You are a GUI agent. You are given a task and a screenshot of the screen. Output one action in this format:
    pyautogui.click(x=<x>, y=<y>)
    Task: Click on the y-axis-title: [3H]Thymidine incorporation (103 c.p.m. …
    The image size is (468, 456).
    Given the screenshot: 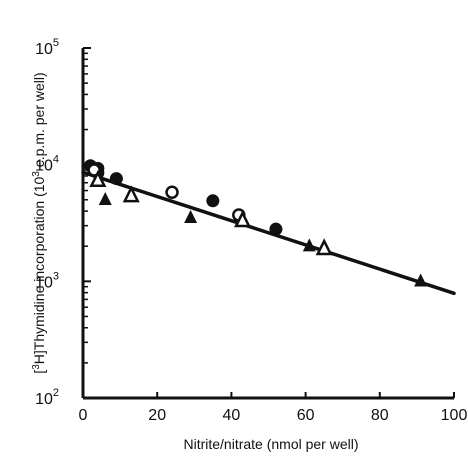 What is the action you would take?
    pyautogui.click(x=39, y=222)
    